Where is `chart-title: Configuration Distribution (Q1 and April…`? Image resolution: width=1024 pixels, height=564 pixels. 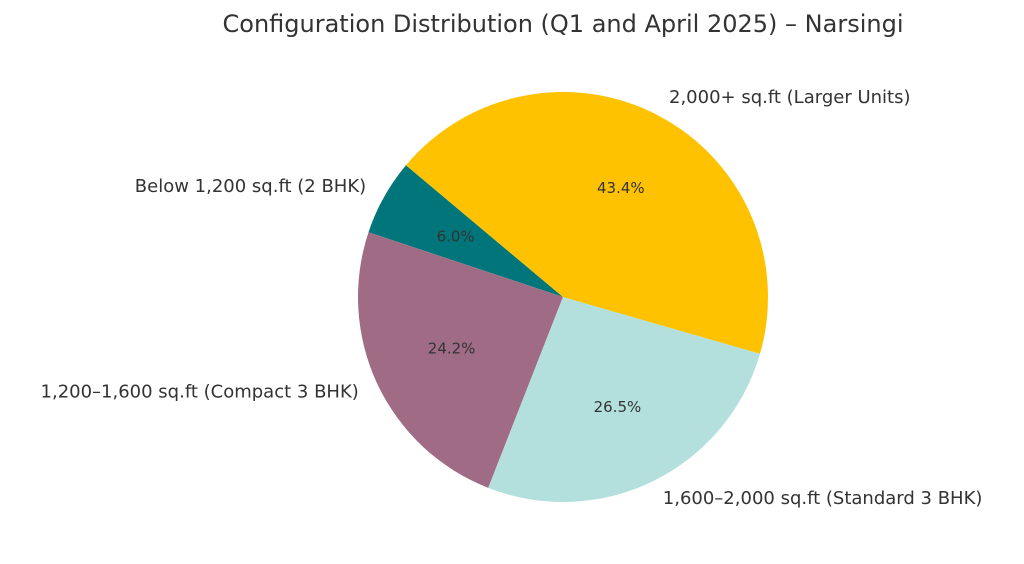
chart-title: Configuration Distribution (Q1 and April… is located at coordinates (563, 24).